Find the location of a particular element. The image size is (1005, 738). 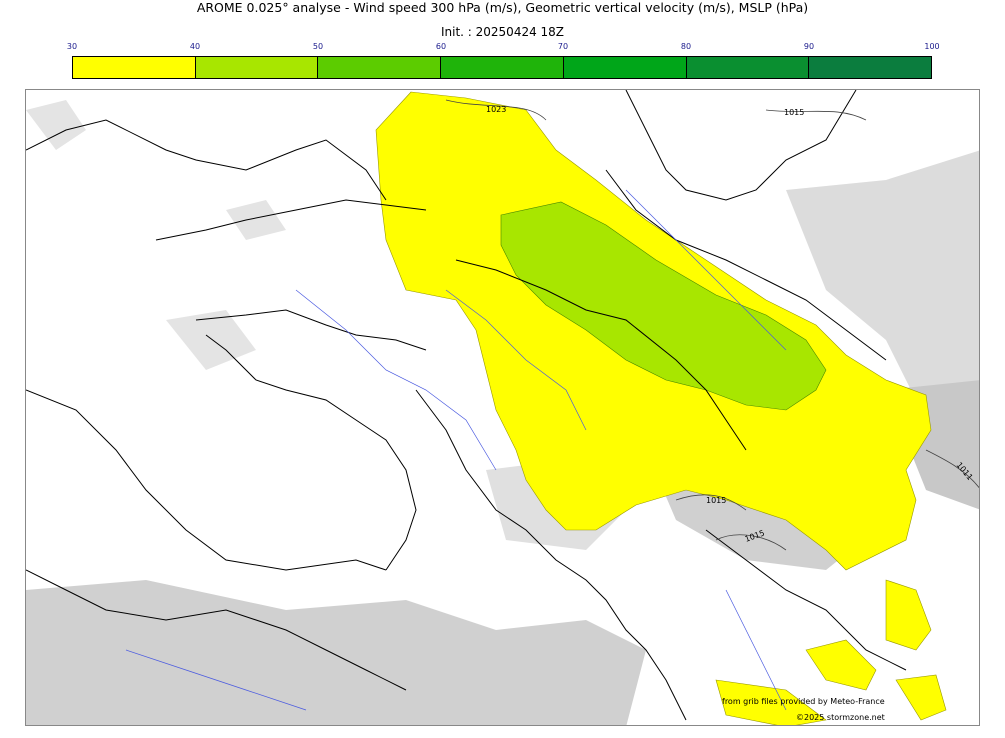

colorbar-tick: 100 is located at coordinates (932, 46).